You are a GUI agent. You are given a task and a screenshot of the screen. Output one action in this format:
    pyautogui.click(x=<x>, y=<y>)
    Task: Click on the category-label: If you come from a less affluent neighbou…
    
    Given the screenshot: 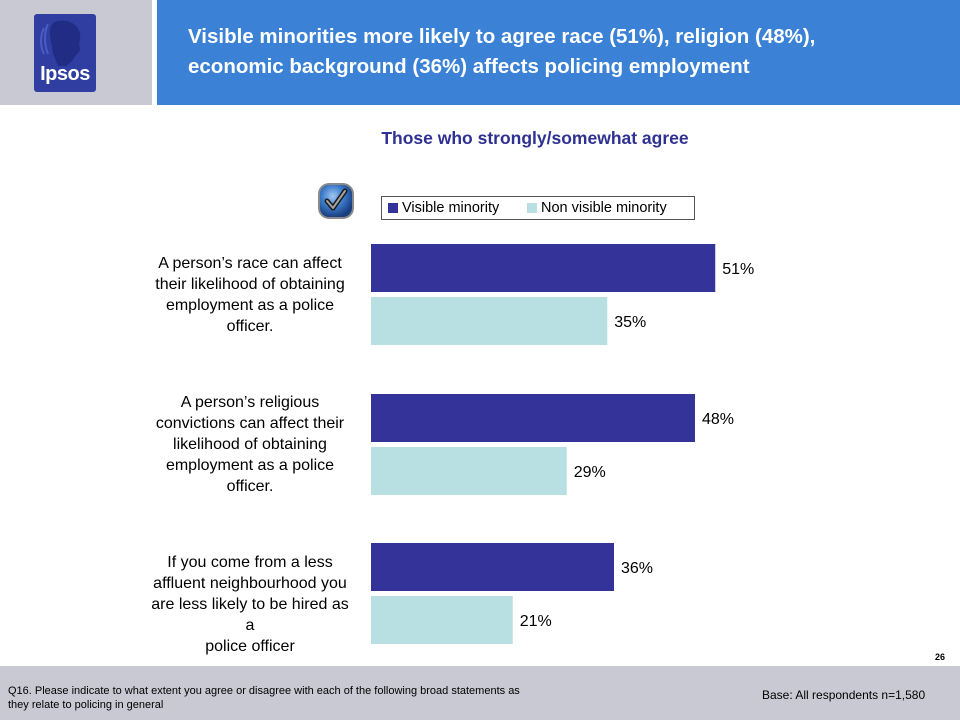 What is the action you would take?
    pyautogui.click(x=250, y=604)
    